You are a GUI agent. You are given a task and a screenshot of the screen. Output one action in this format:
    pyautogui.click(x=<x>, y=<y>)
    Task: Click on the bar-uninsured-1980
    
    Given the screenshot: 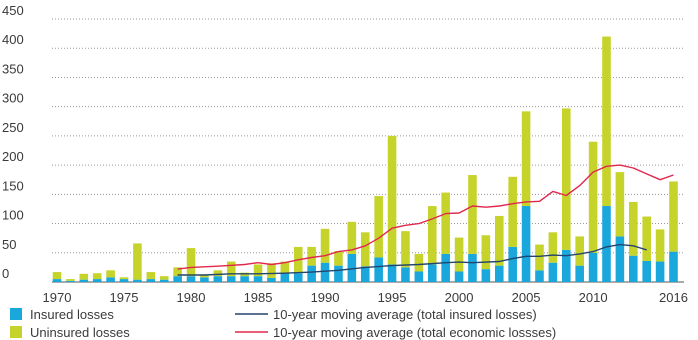 What is the action you would take?
    pyautogui.click(x=191, y=262)
    